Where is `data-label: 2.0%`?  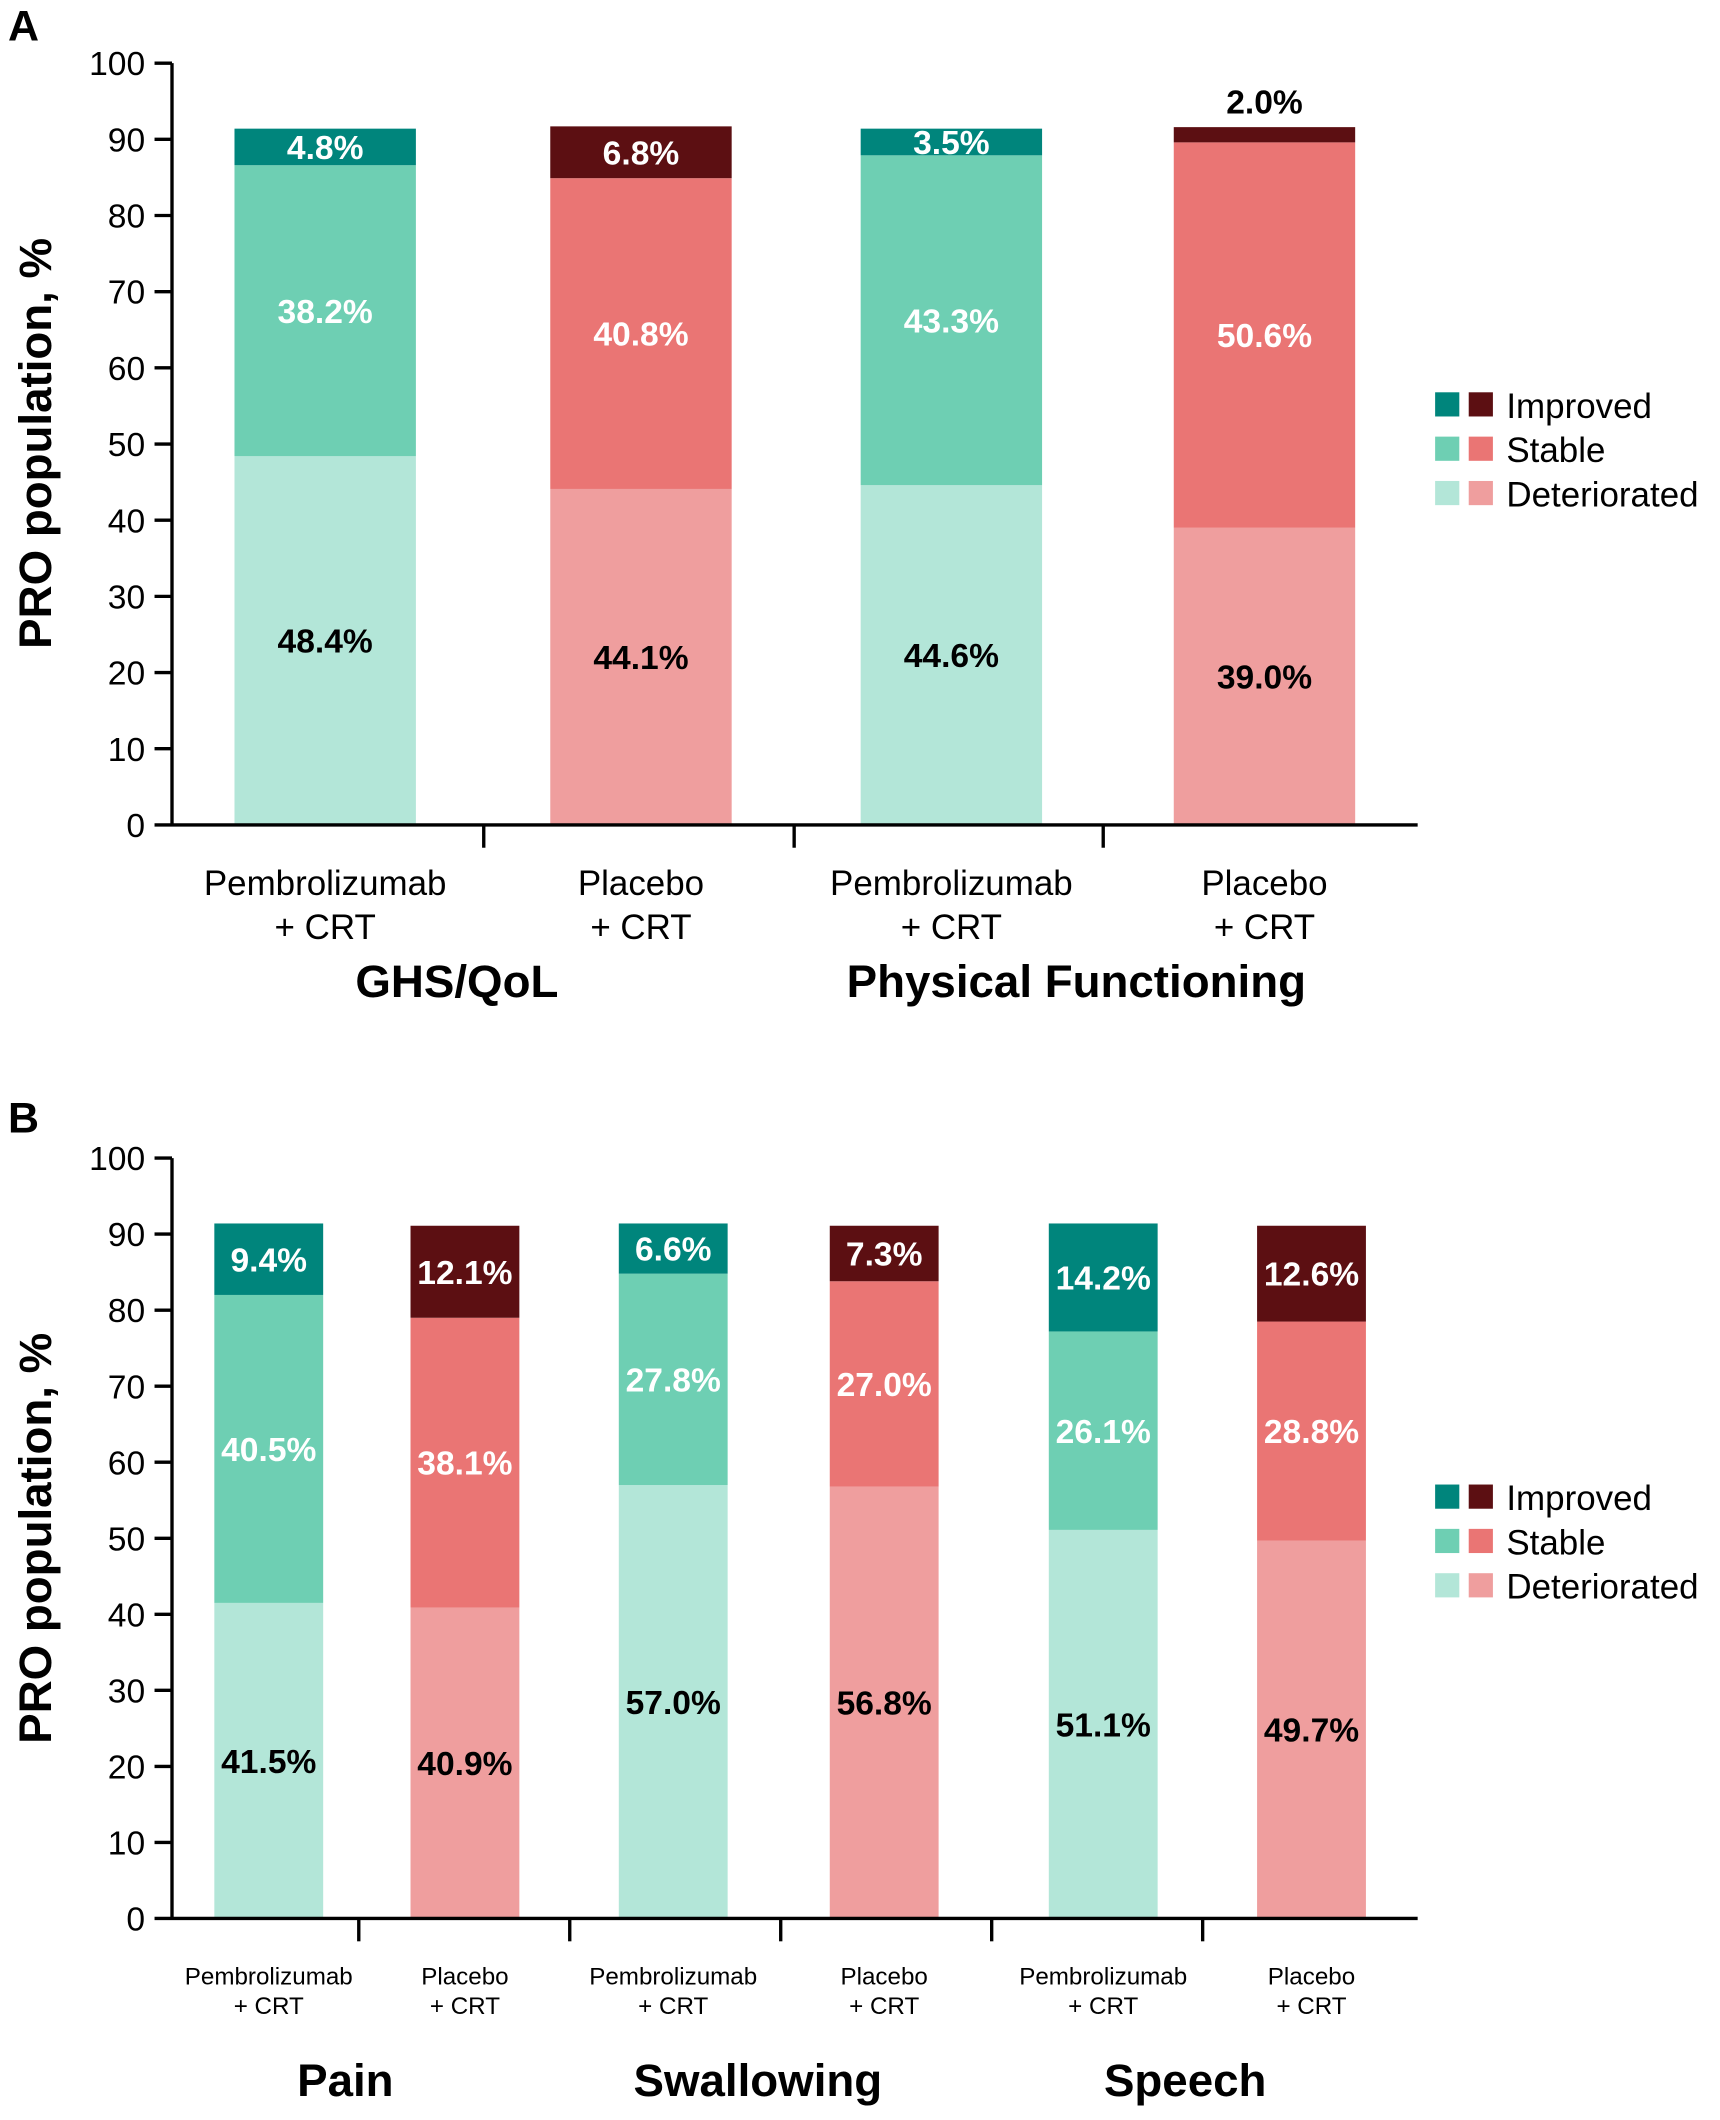
data-label: 2.0% is located at coordinates (1264, 103).